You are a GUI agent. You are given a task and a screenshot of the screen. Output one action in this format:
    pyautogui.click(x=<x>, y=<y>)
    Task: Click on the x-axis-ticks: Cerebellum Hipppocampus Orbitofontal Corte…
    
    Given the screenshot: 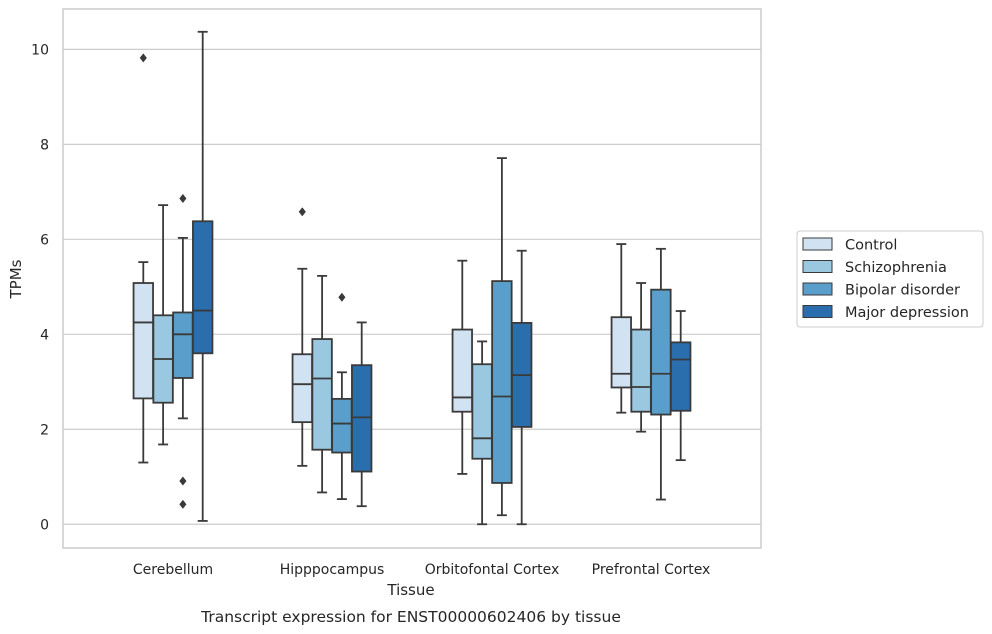 What is the action you would take?
    pyautogui.click(x=421, y=570)
    